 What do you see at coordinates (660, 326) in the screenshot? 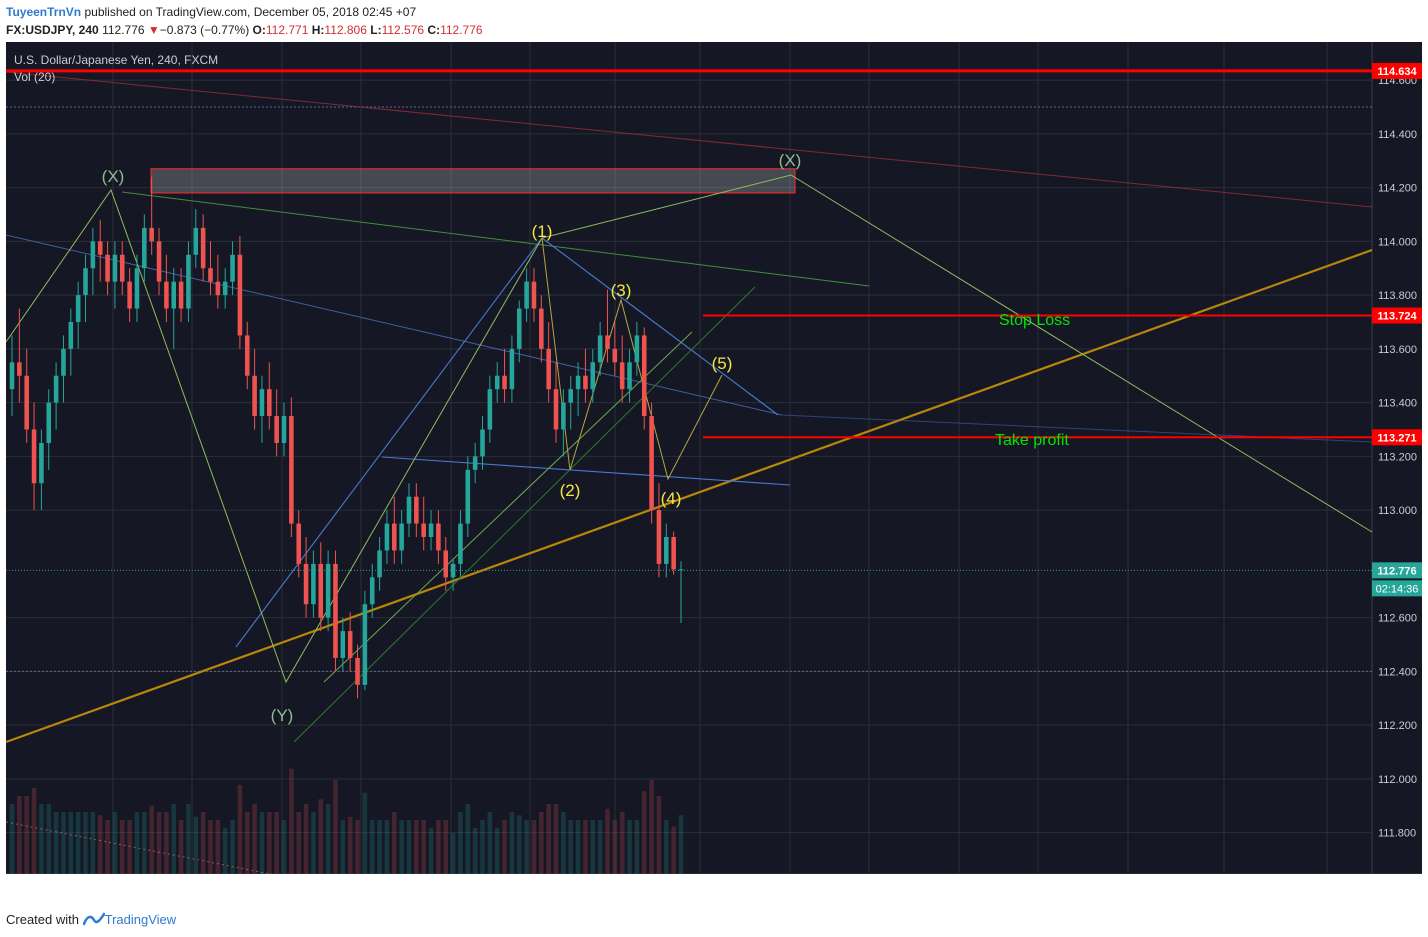
I see `wave-descending-line` at bounding box center [660, 326].